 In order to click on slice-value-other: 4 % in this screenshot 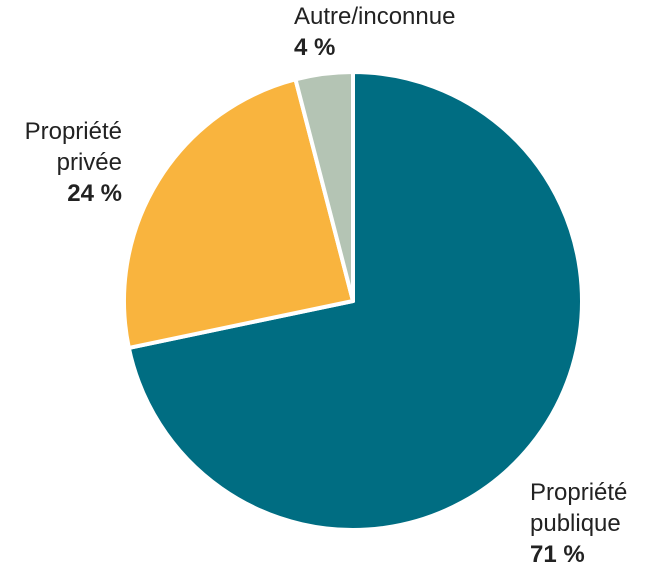, I will do `click(315, 47)`.